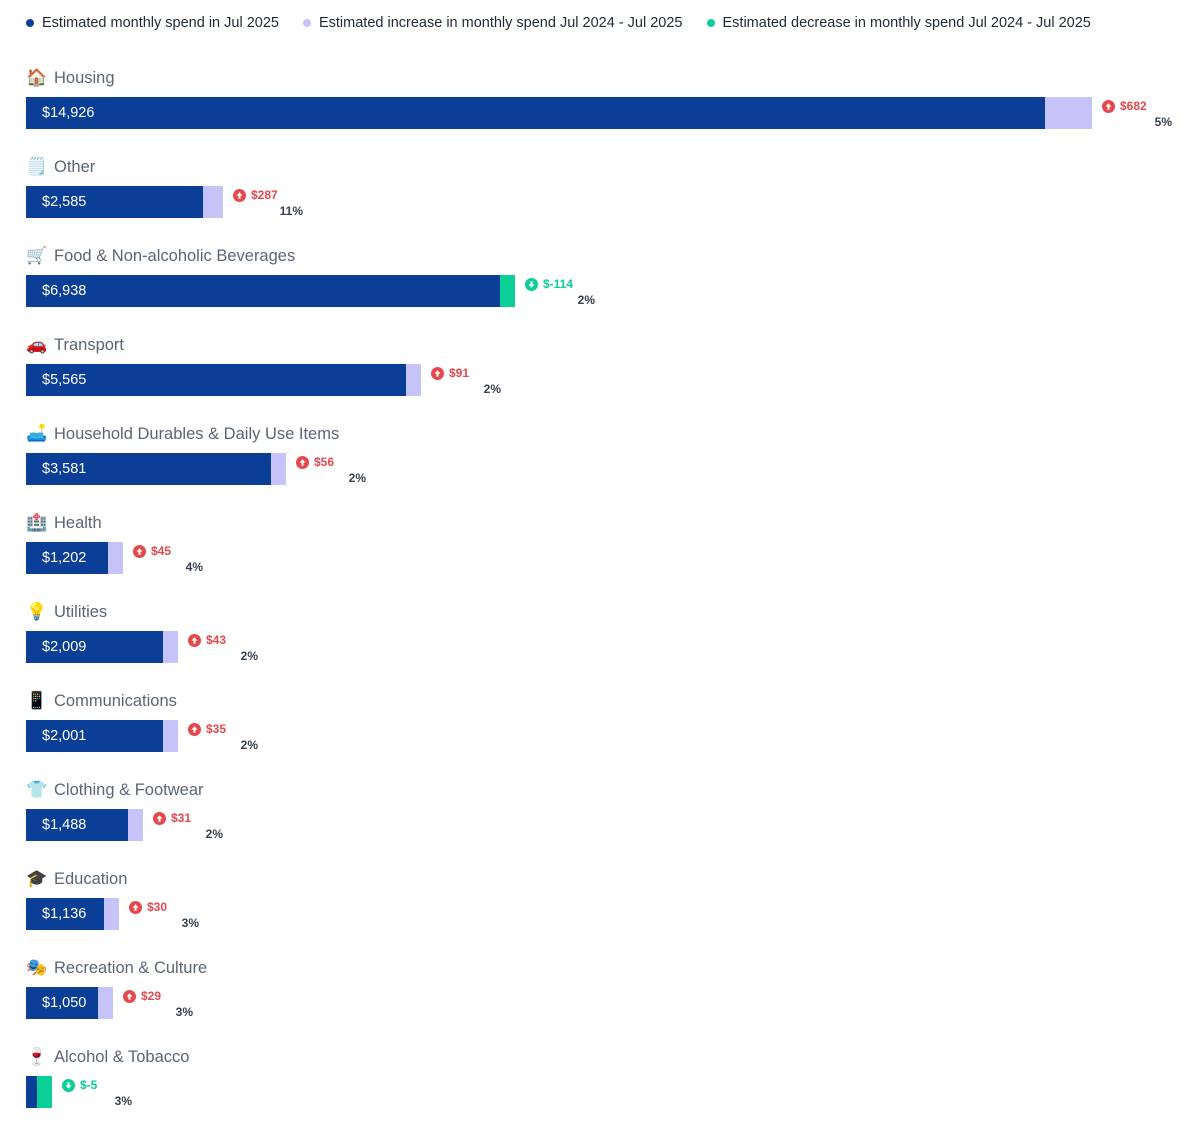 This screenshot has height=1142, width=1182. What do you see at coordinates (37, 345) in the screenshot?
I see `car-icon: 🚗` at bounding box center [37, 345].